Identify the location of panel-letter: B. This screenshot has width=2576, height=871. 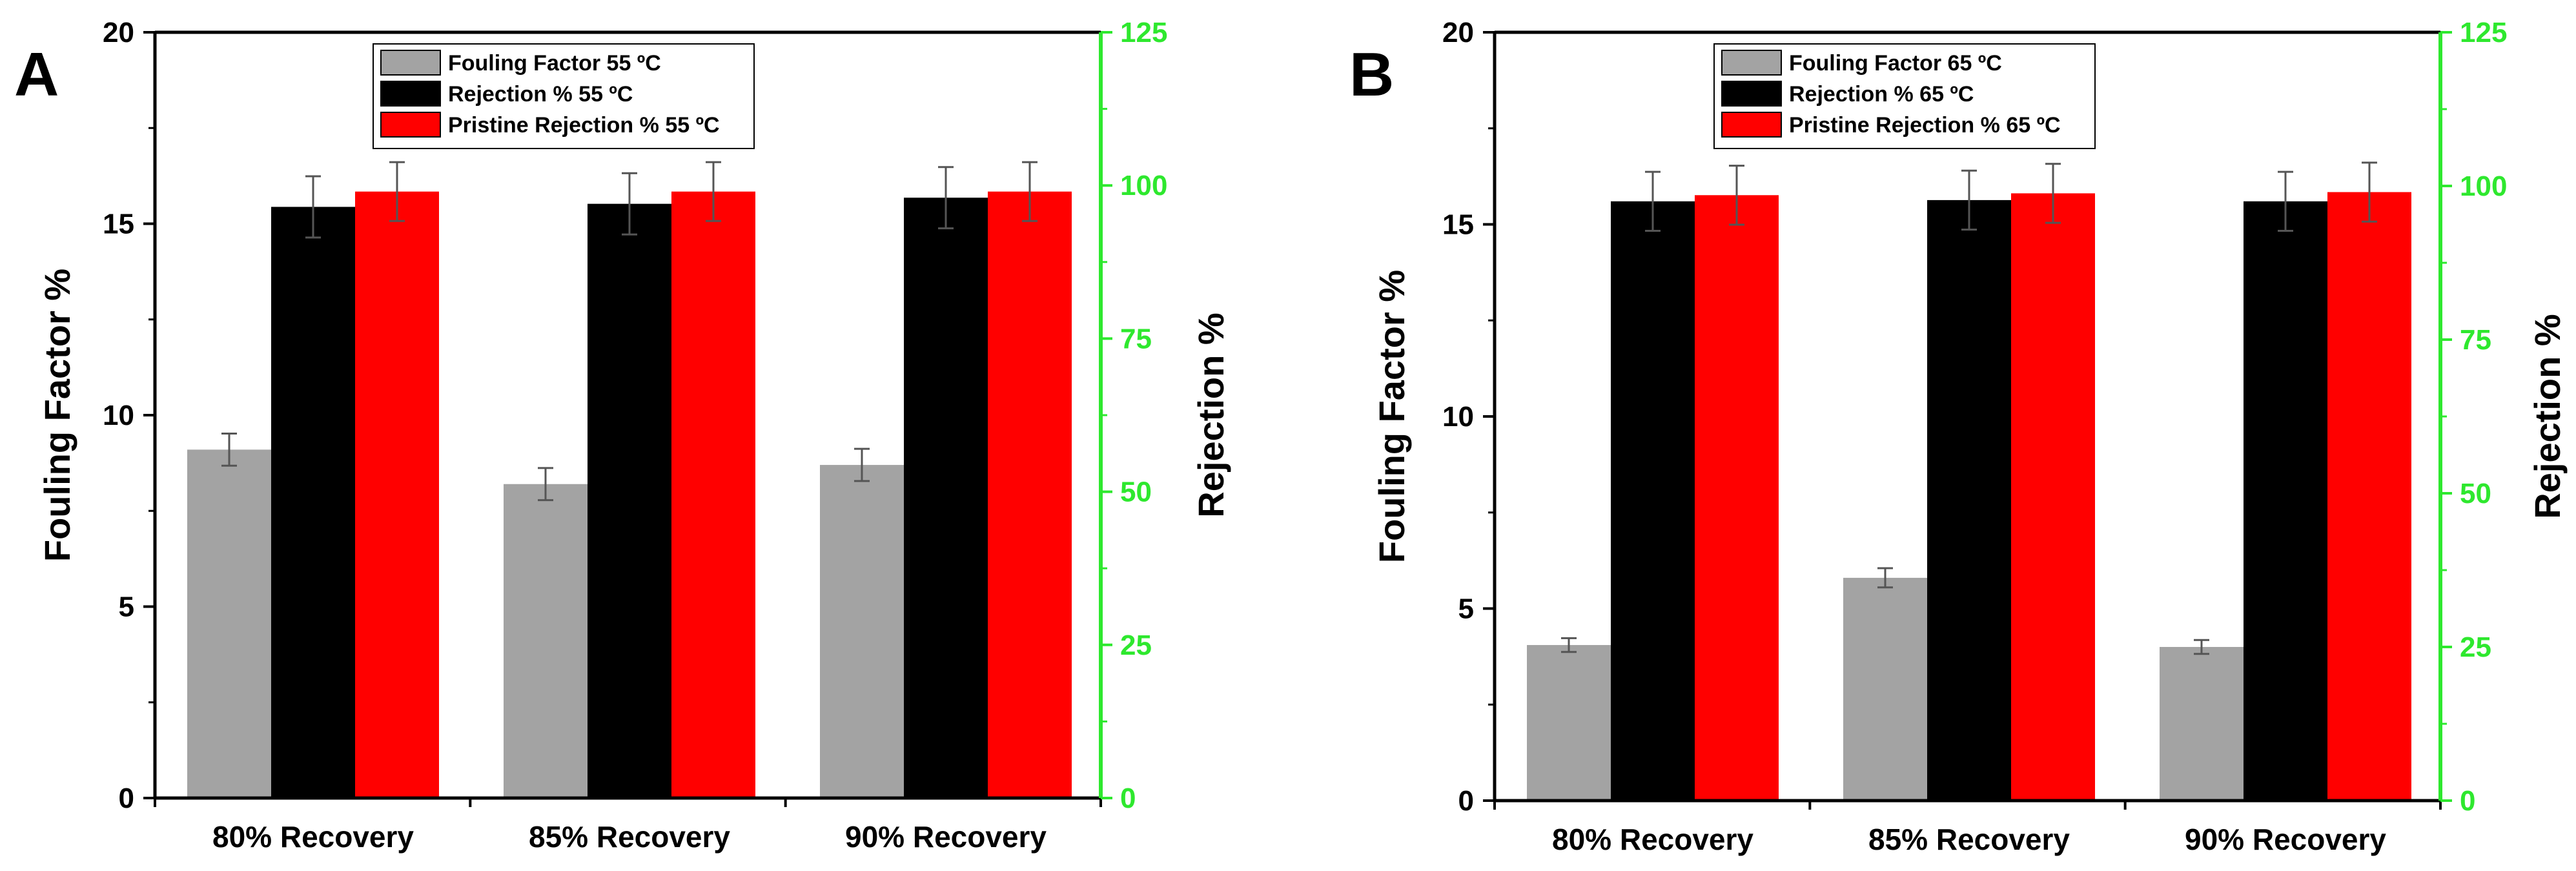
(1372, 74).